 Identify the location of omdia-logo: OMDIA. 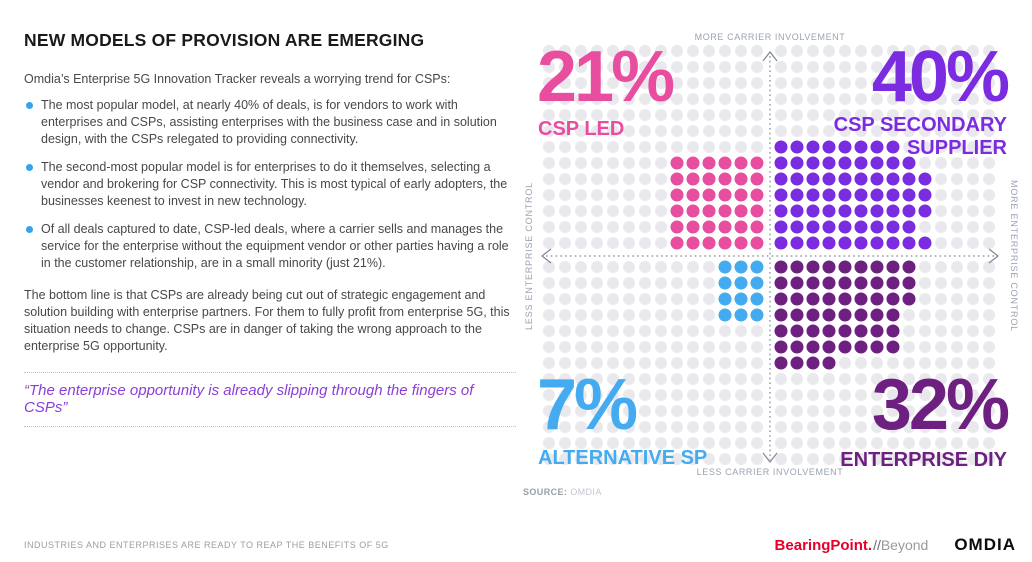
(985, 544).